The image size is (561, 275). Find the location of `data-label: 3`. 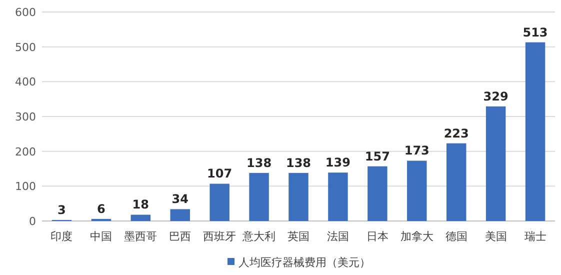

data-label: 3 is located at coordinates (62, 209).